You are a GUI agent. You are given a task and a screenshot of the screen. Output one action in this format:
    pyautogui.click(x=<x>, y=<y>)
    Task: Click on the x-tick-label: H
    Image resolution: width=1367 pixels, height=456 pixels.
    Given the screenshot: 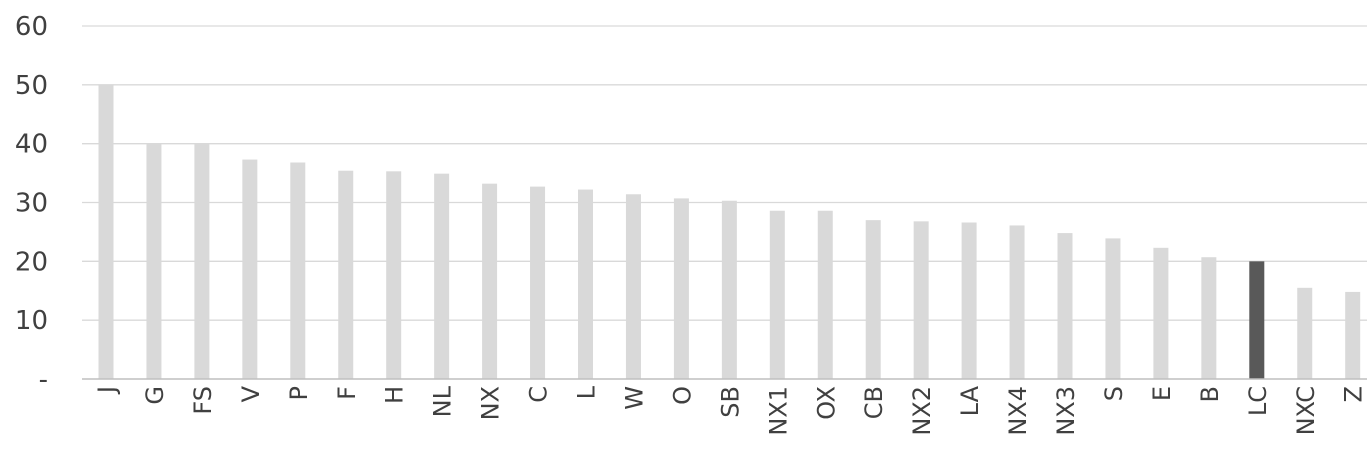 What is the action you would take?
    pyautogui.click(x=395, y=395)
    